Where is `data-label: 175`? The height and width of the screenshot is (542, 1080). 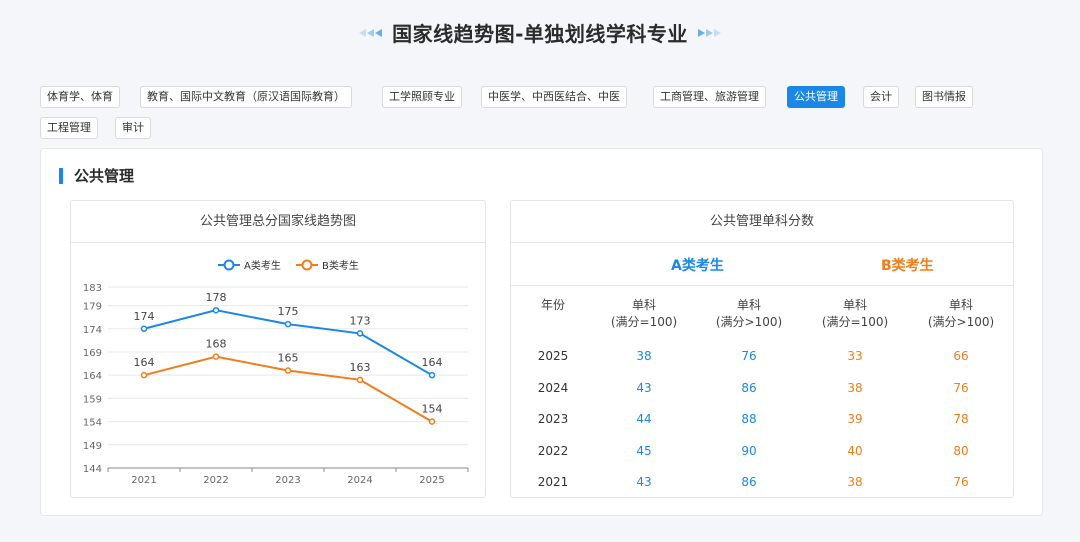 data-label: 175 is located at coordinates (288, 311).